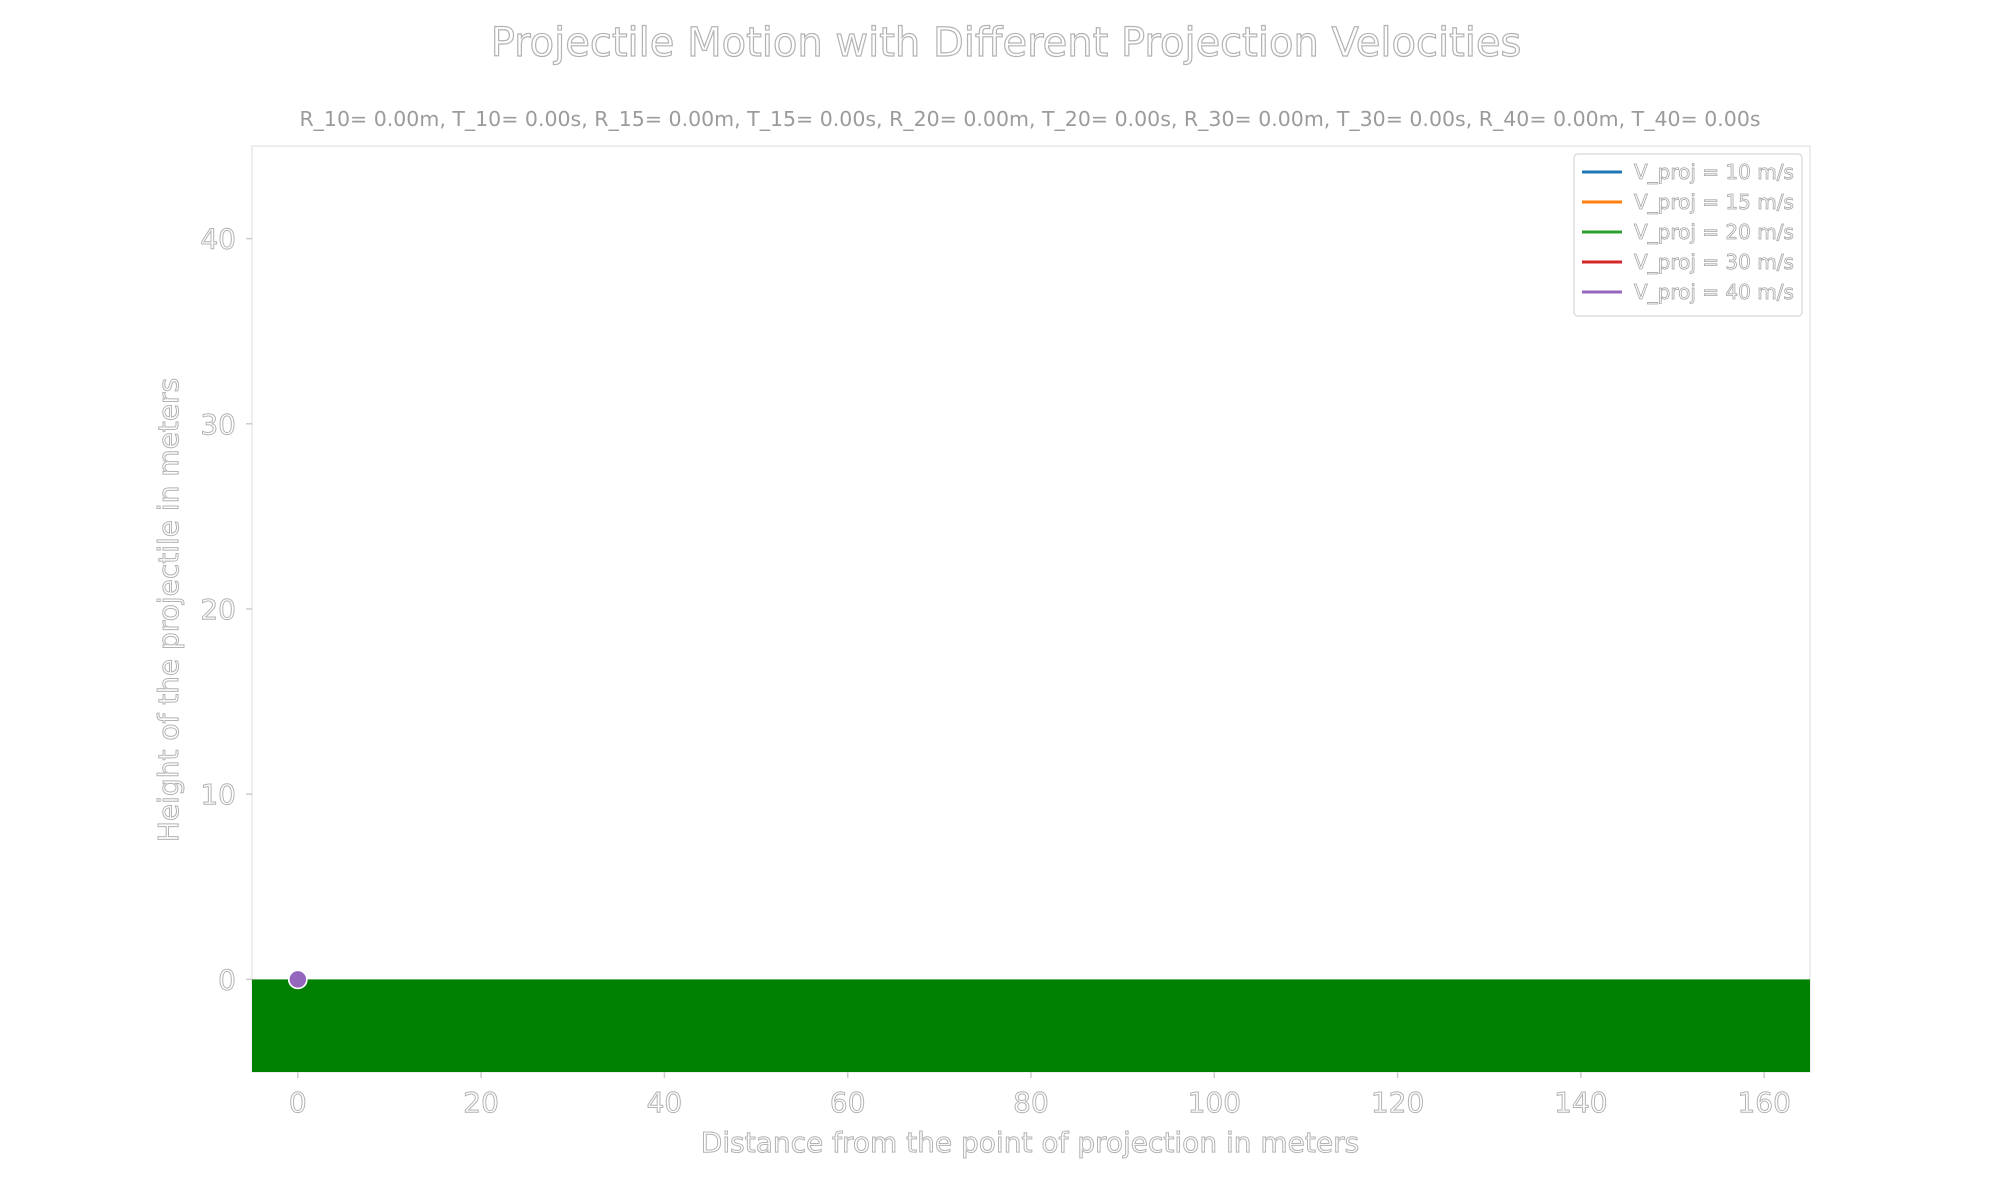 The width and height of the screenshot is (2000, 1200). Describe the element at coordinates (1714, 232) in the screenshot. I see `legend-label-3: V_proj = 20 m/s` at that location.